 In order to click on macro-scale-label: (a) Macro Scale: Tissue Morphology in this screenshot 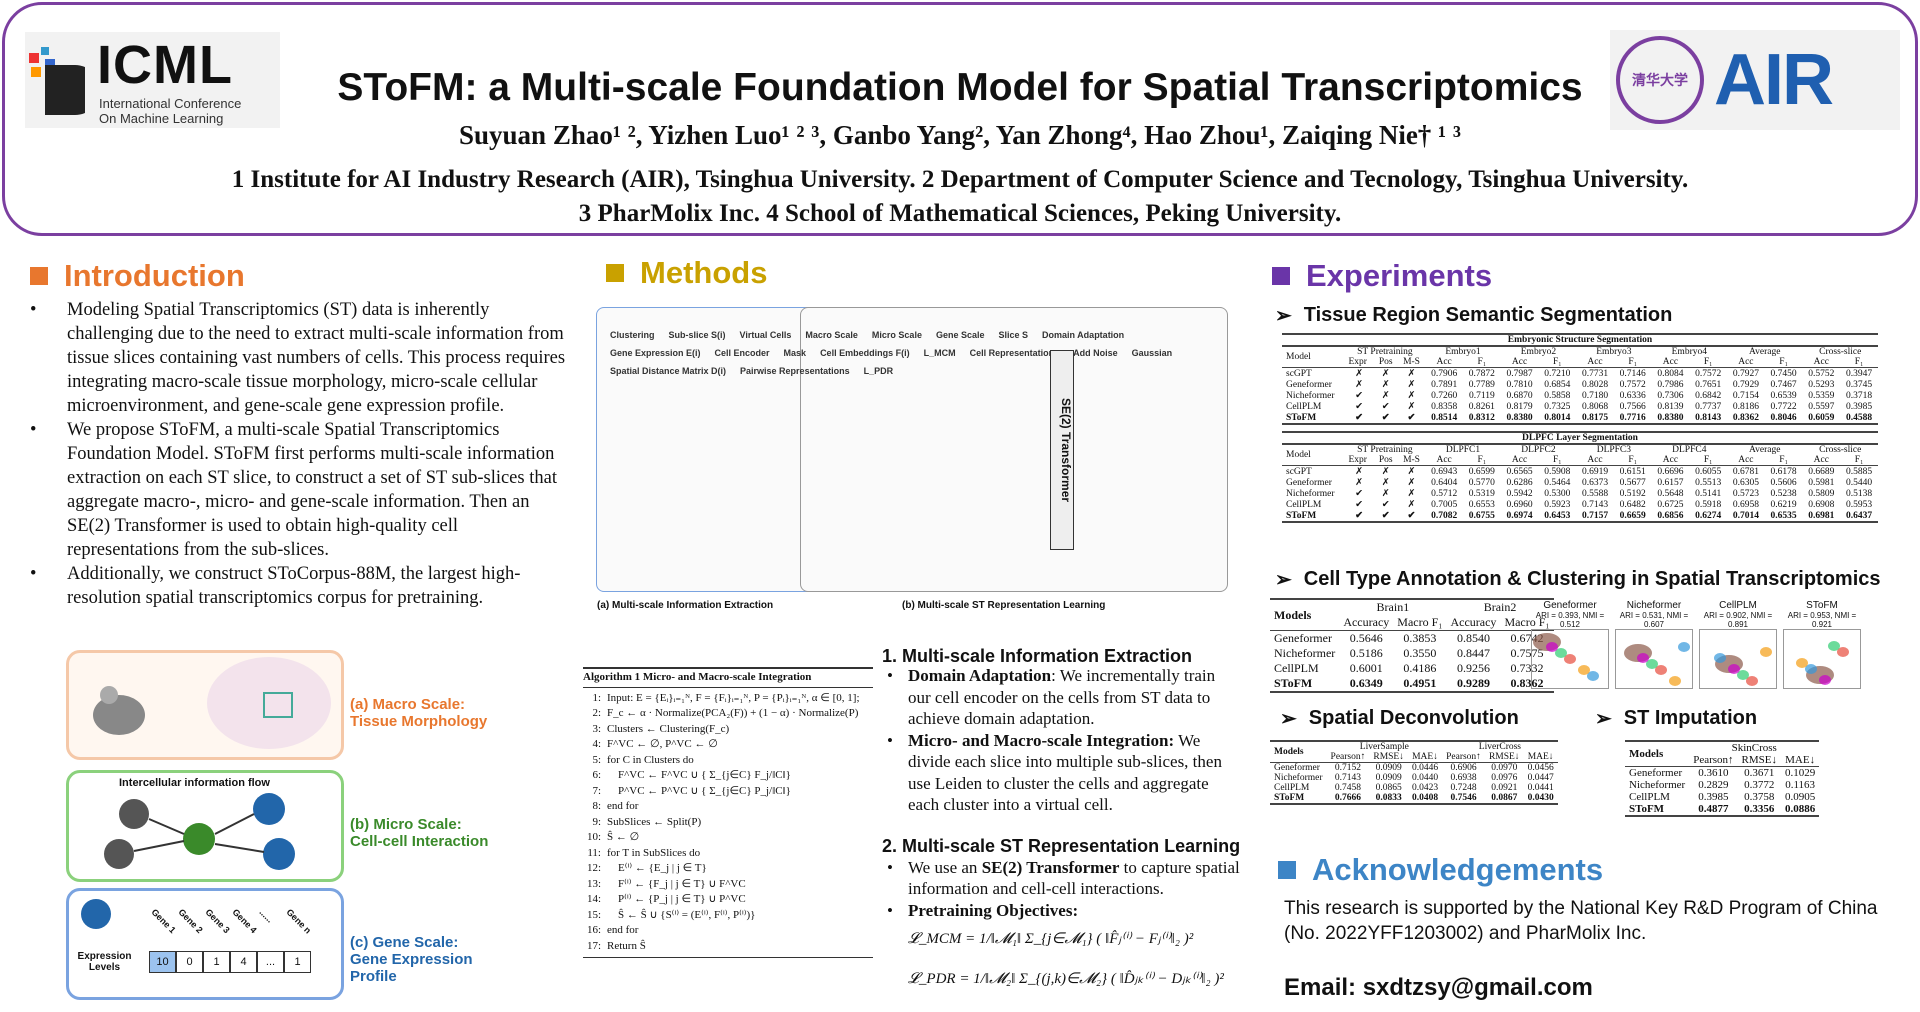, I will do `click(419, 713)`.